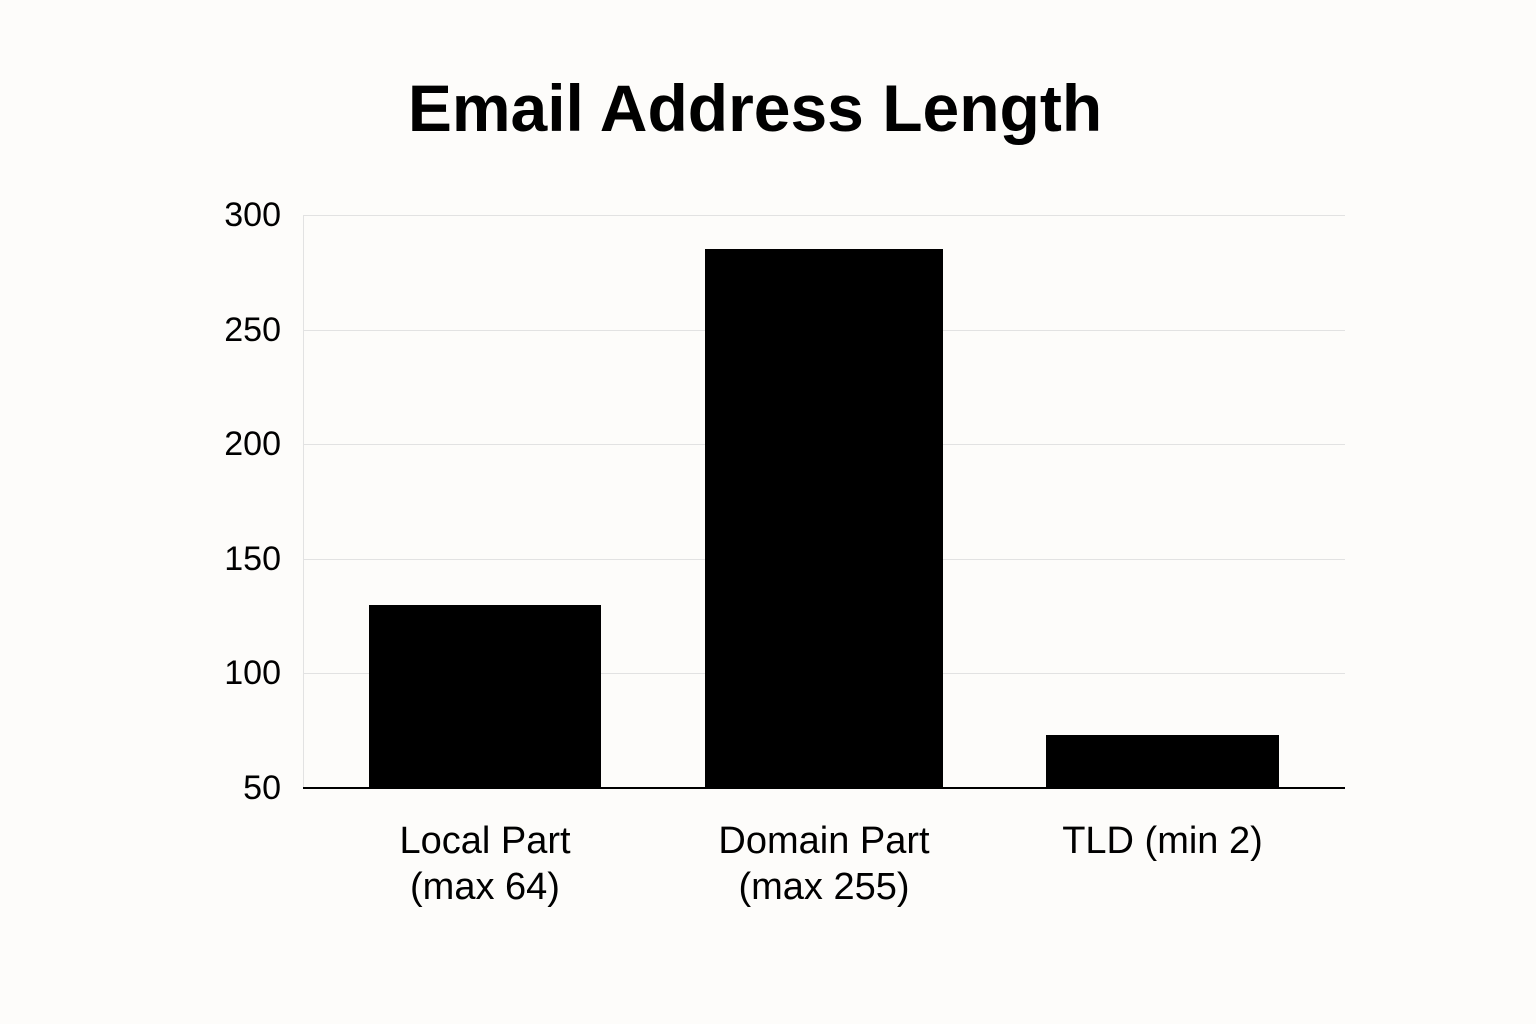  I want to click on x-axis-line, so click(824, 788).